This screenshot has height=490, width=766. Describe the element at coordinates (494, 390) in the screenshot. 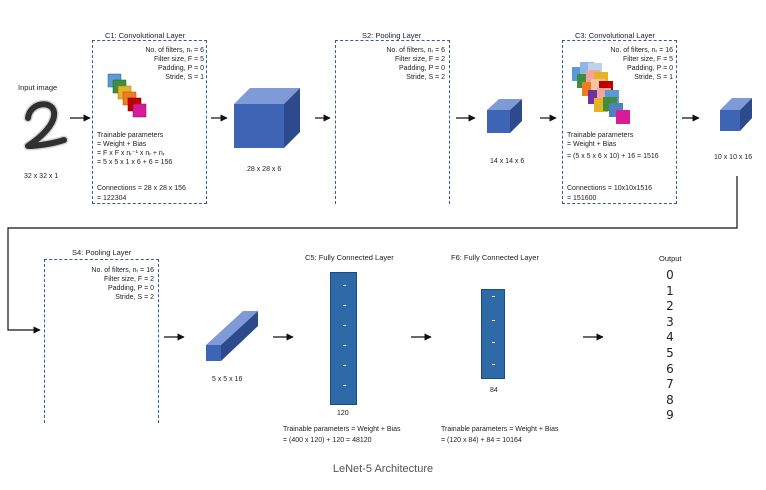

I see `f6-units: 84` at that location.